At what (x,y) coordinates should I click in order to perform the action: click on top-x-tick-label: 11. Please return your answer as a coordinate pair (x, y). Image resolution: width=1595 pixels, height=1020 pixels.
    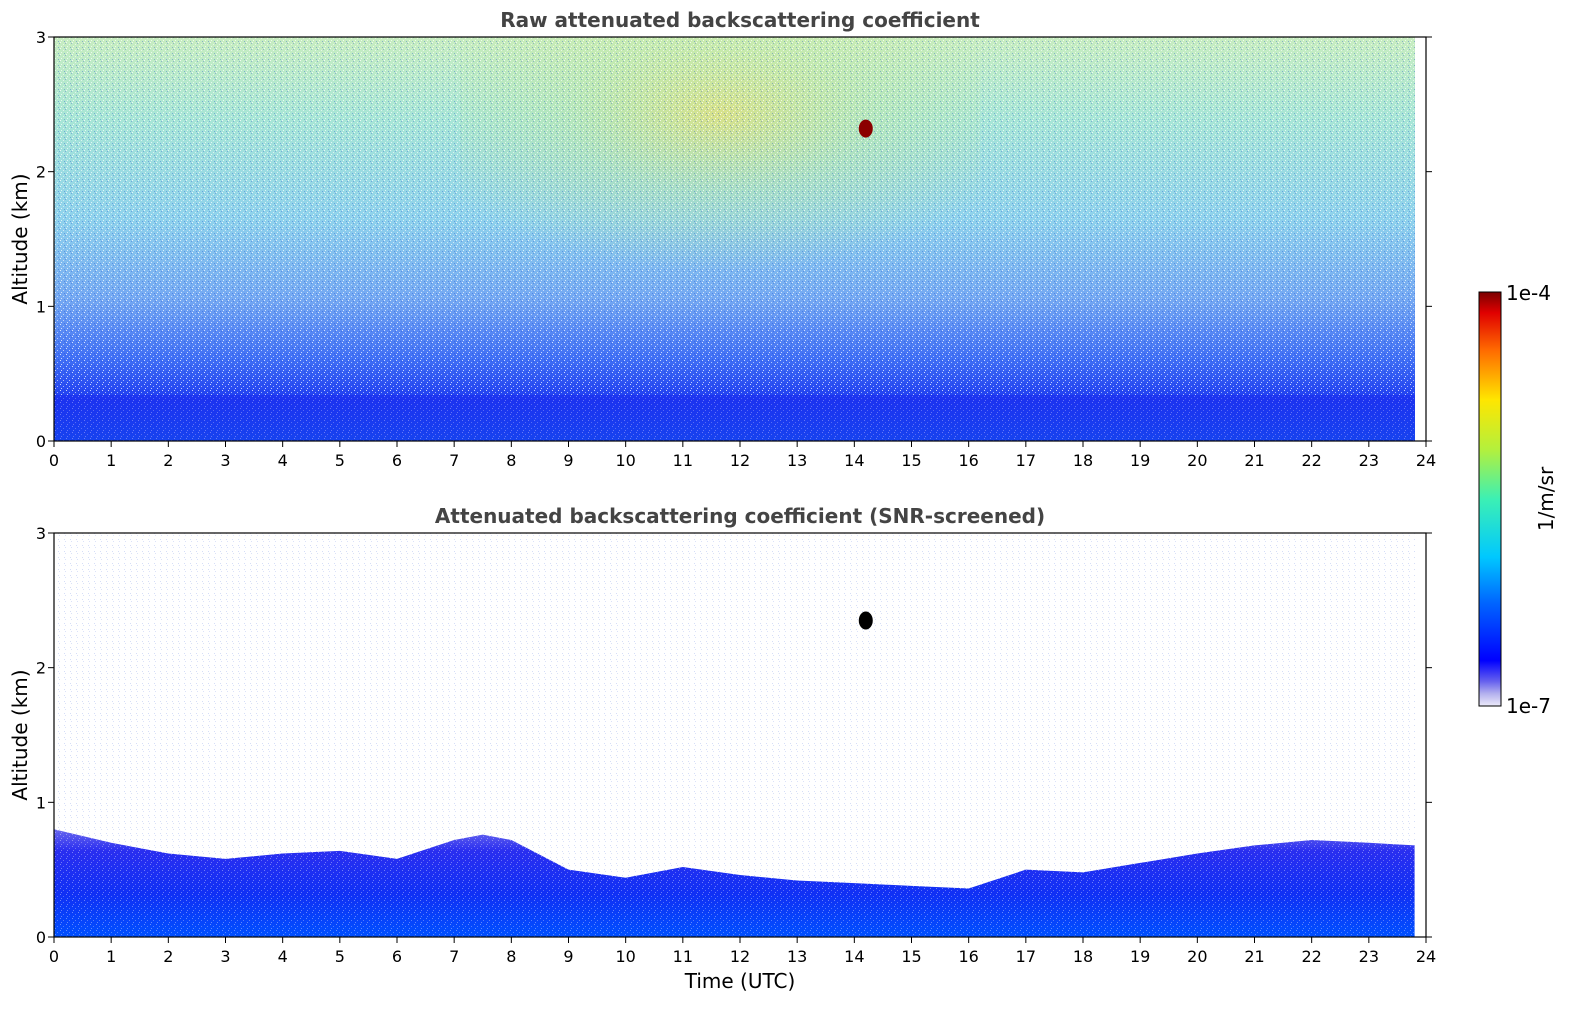
    Looking at the image, I should click on (683, 460).